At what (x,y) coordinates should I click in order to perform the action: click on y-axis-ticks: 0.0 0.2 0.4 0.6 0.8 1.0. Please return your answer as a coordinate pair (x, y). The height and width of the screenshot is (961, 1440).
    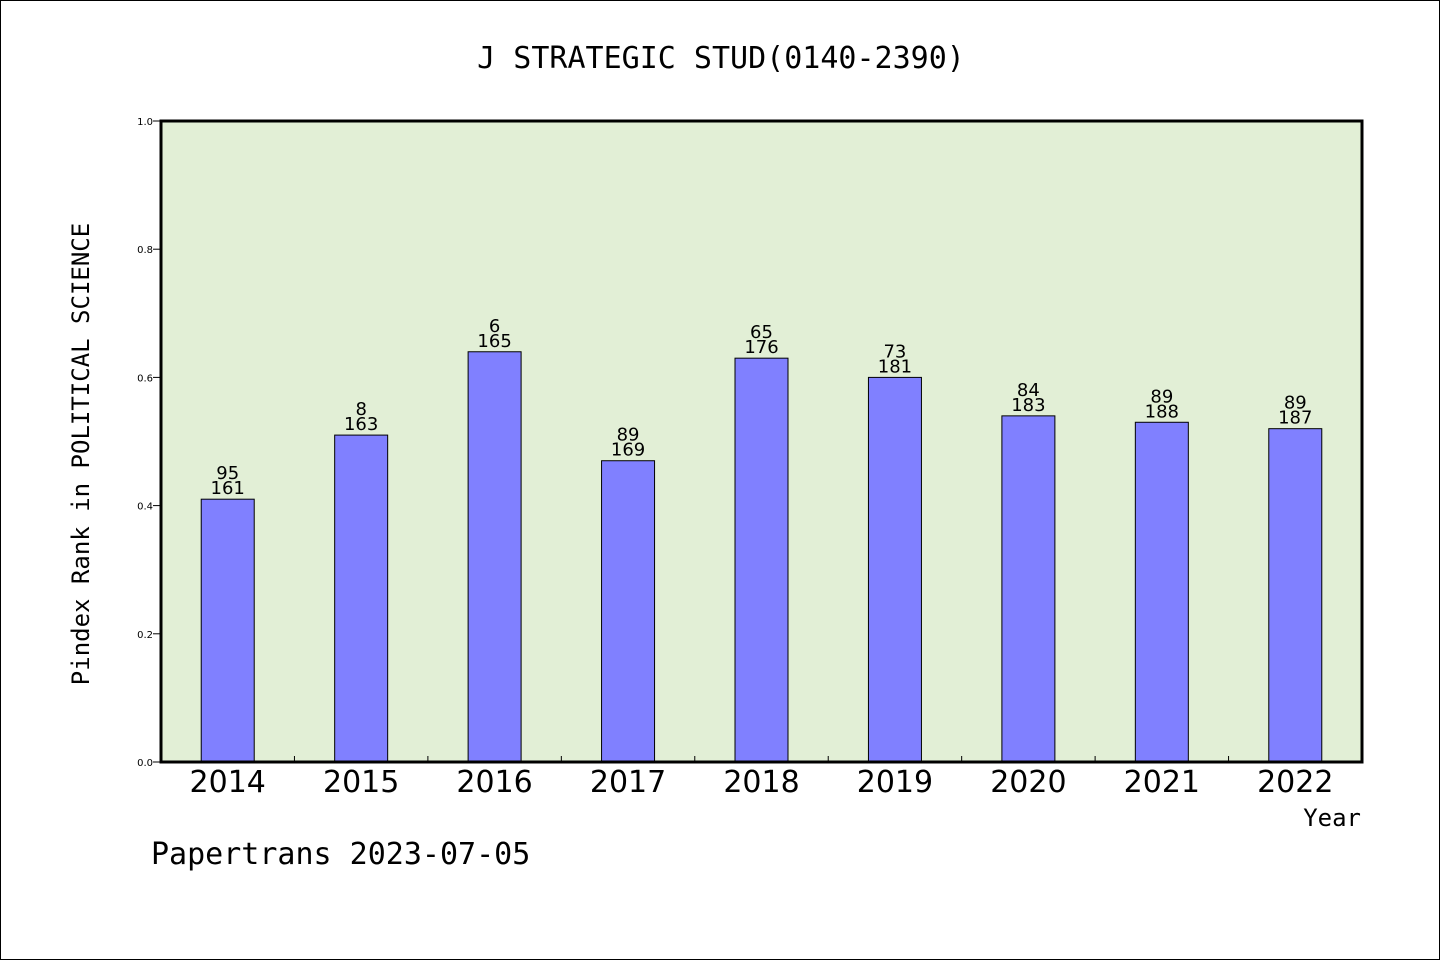
    Looking at the image, I should click on (149, 443).